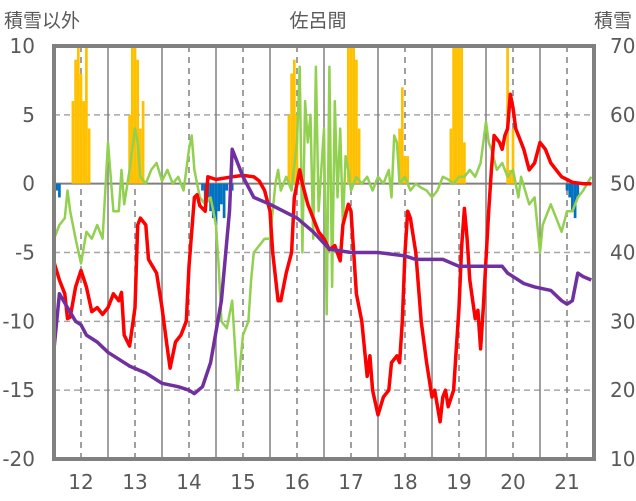 This screenshot has height=501, width=636. I want to click on right-tick-label: 10, so click(622, 459).